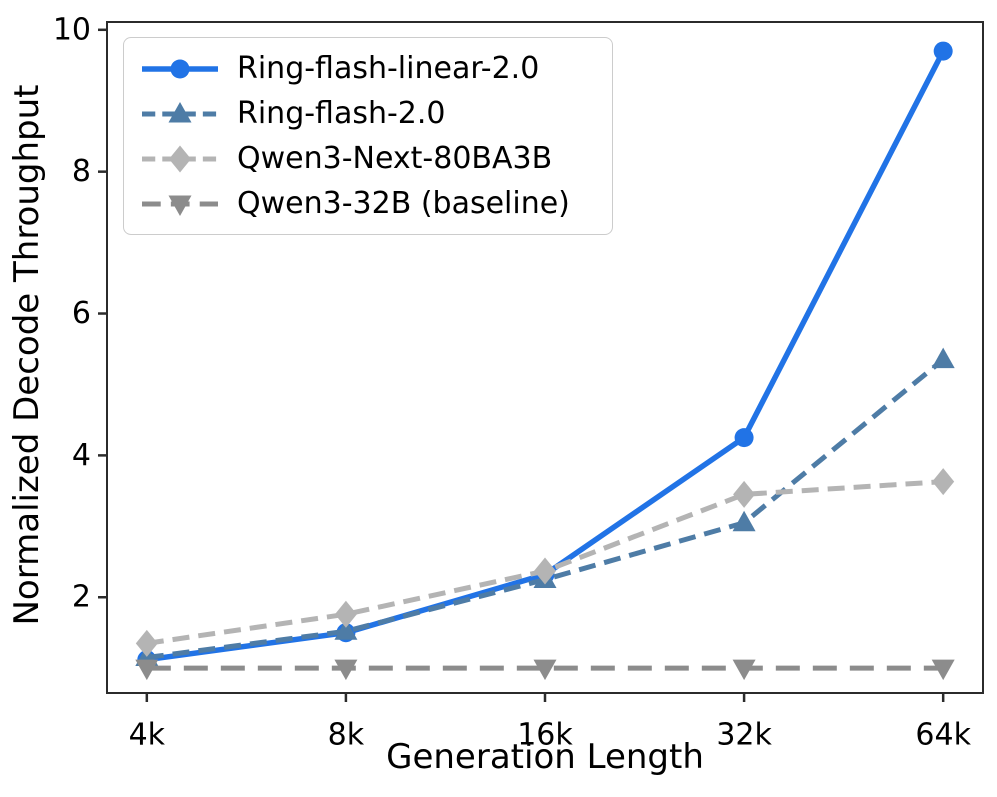  What do you see at coordinates (545, 757) in the screenshot?
I see `x-axis-label: Generation Length` at bounding box center [545, 757].